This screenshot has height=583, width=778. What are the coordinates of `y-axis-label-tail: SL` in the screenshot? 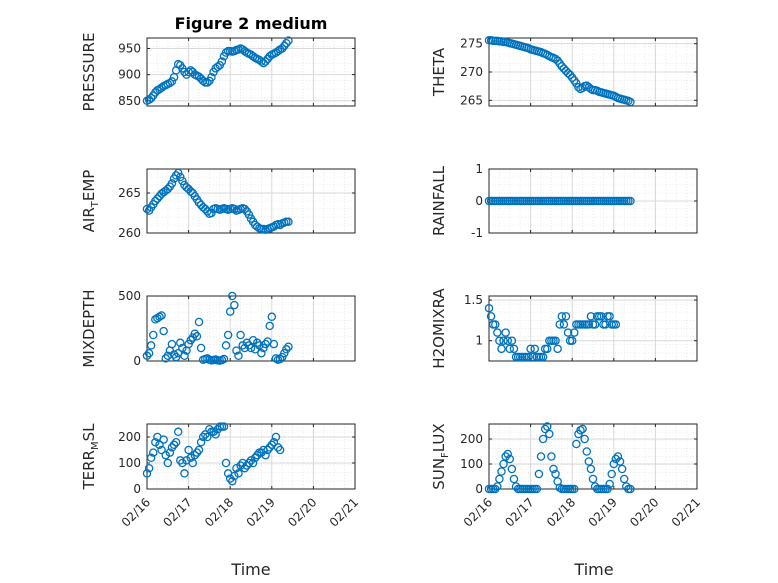 It's located at (89, 432).